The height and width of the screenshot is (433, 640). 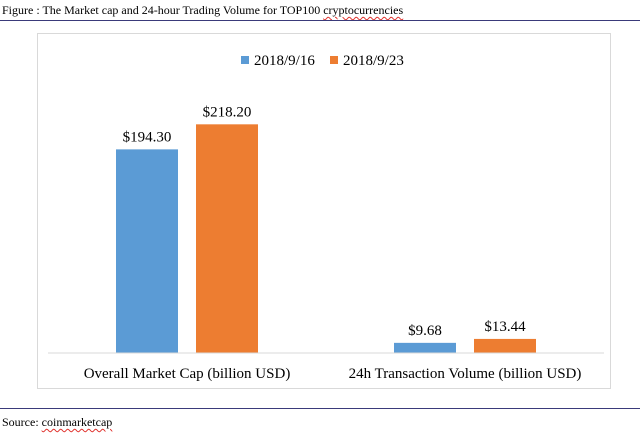 What do you see at coordinates (320, 408) in the screenshot?
I see `bottom-rule` at bounding box center [320, 408].